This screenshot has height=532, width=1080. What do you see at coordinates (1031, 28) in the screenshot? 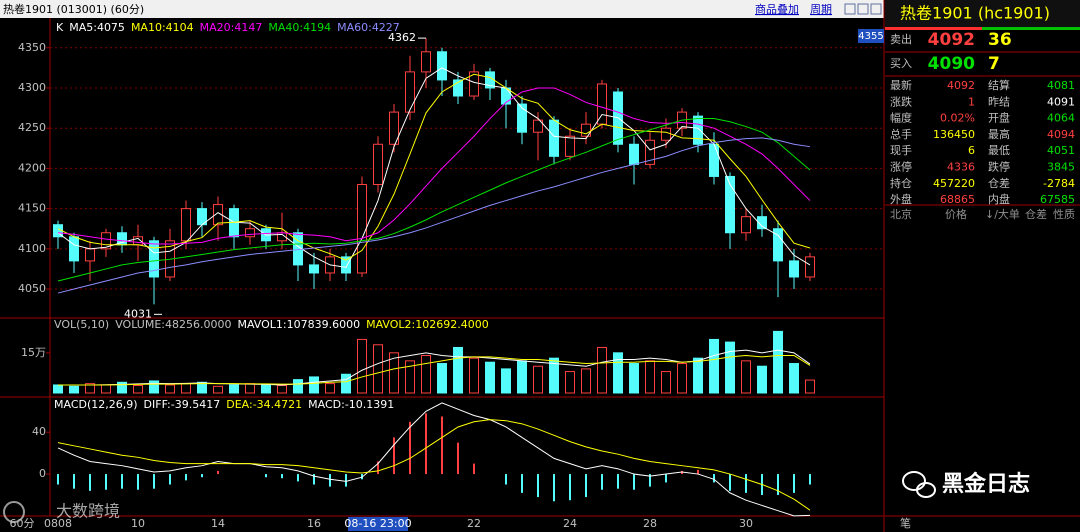
I see `quote-bar` at bounding box center [1031, 28].